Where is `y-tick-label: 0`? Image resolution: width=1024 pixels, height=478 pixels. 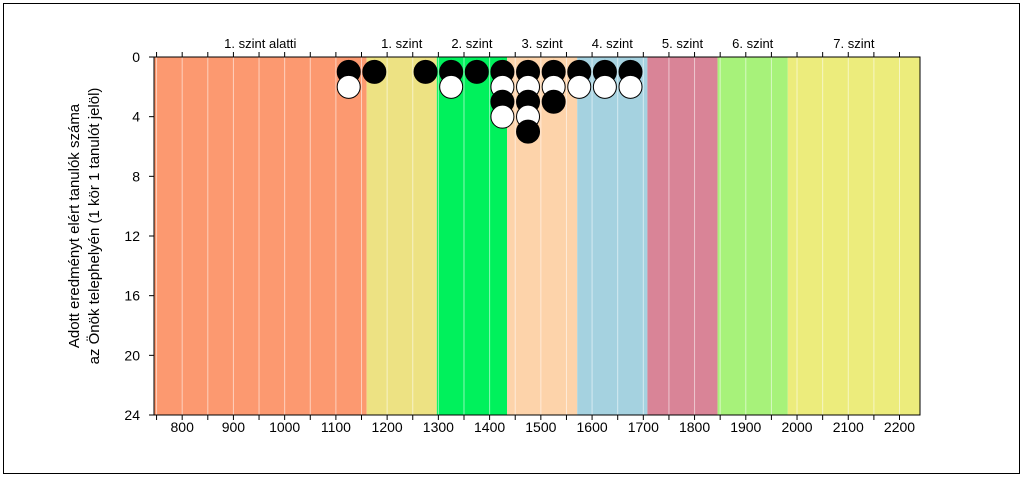 y-tick-label: 0 is located at coordinates (136, 57).